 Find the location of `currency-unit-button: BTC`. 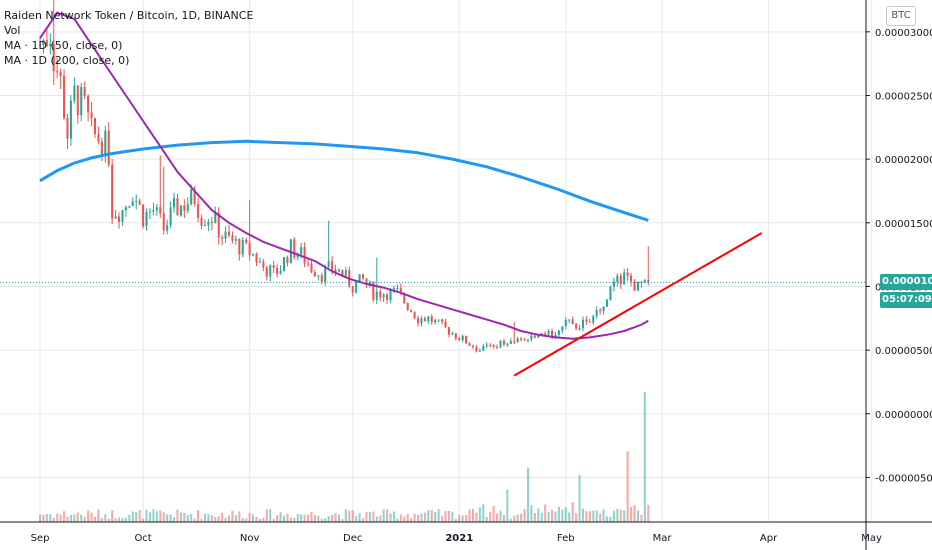

currency-unit-button: BTC is located at coordinates (901, 16).